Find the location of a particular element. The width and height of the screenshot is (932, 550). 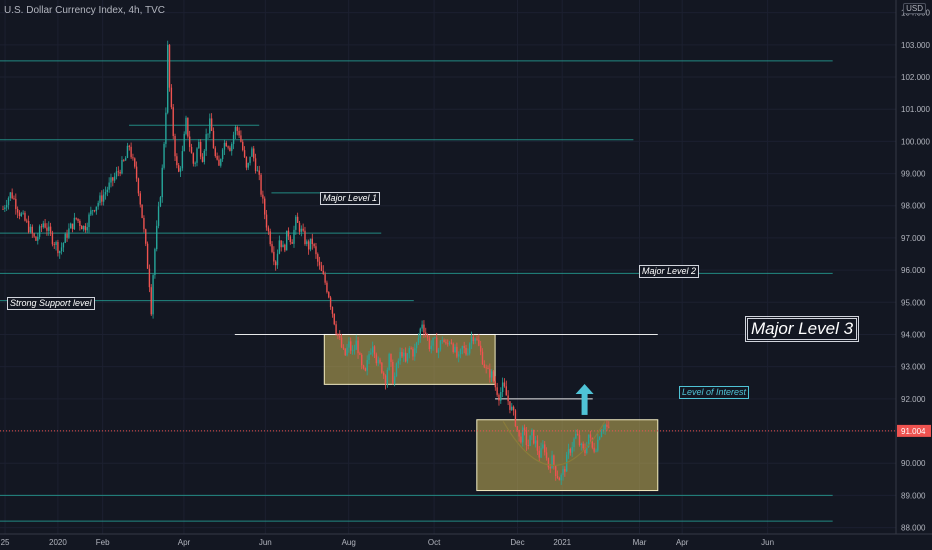

y-tick-label: 93.000 is located at coordinates (913, 367).